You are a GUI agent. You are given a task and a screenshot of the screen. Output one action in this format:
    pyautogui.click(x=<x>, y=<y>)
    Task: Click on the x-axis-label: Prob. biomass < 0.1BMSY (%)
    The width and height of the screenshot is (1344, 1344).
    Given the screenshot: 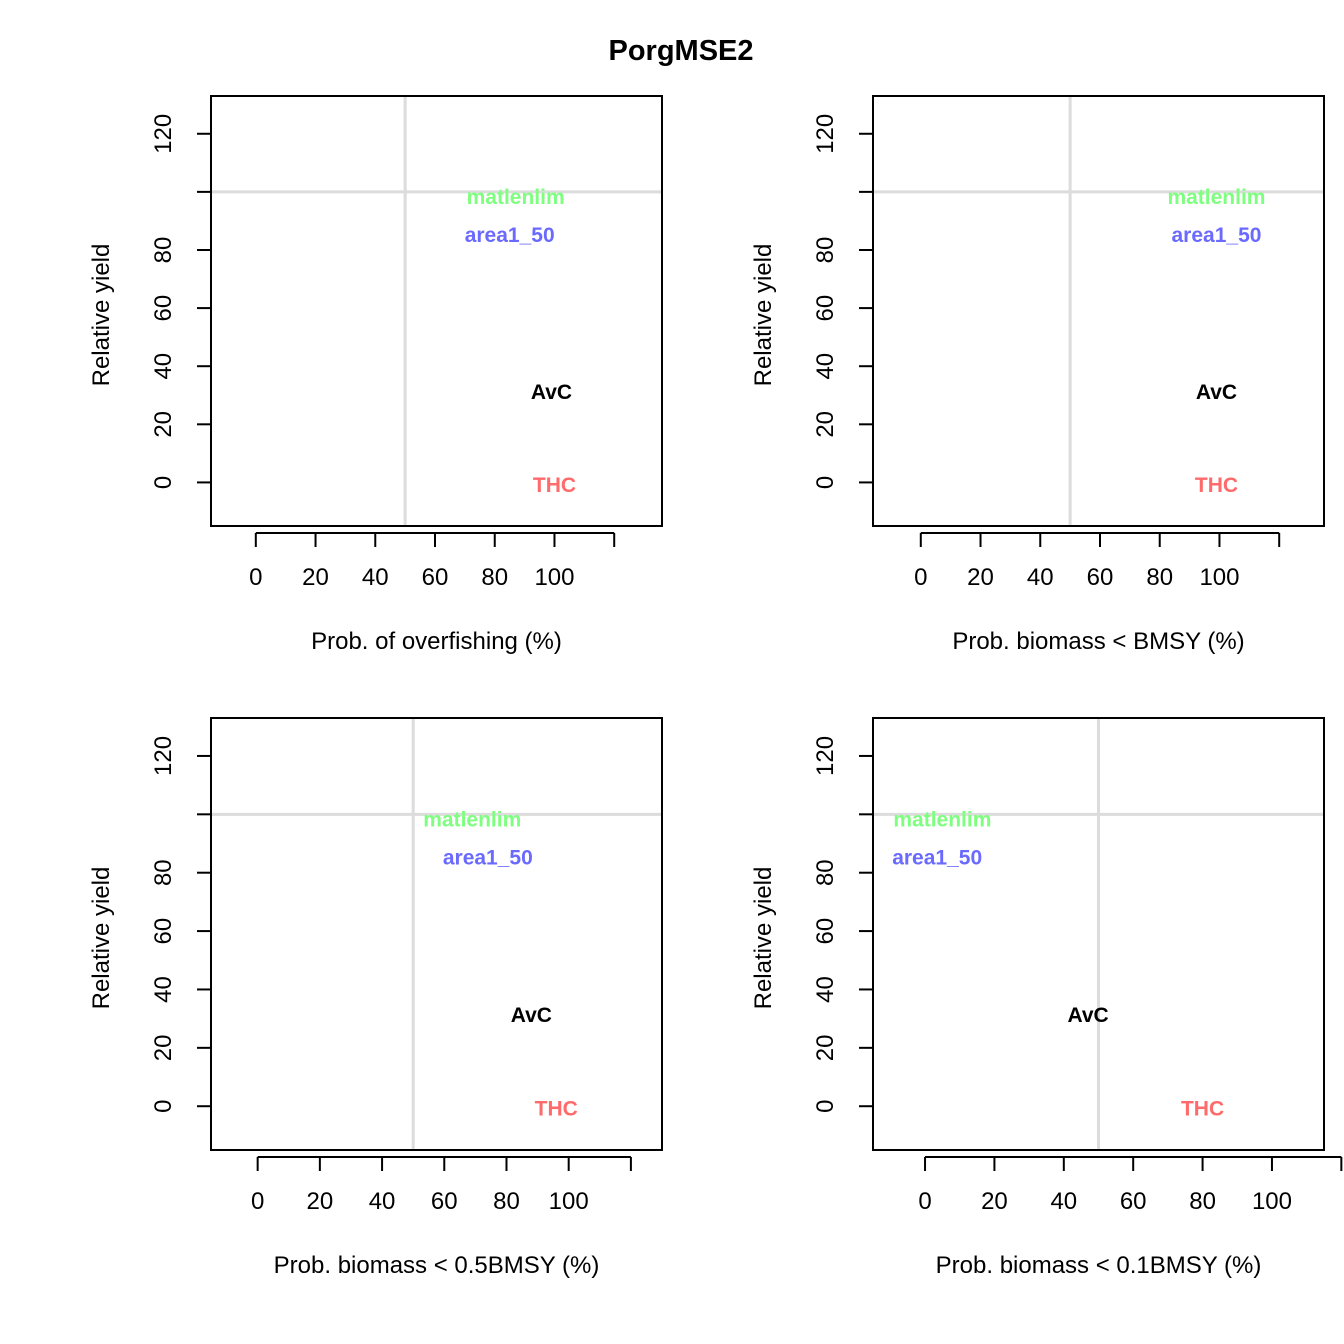 What is the action you would take?
    pyautogui.click(x=1099, y=1265)
    